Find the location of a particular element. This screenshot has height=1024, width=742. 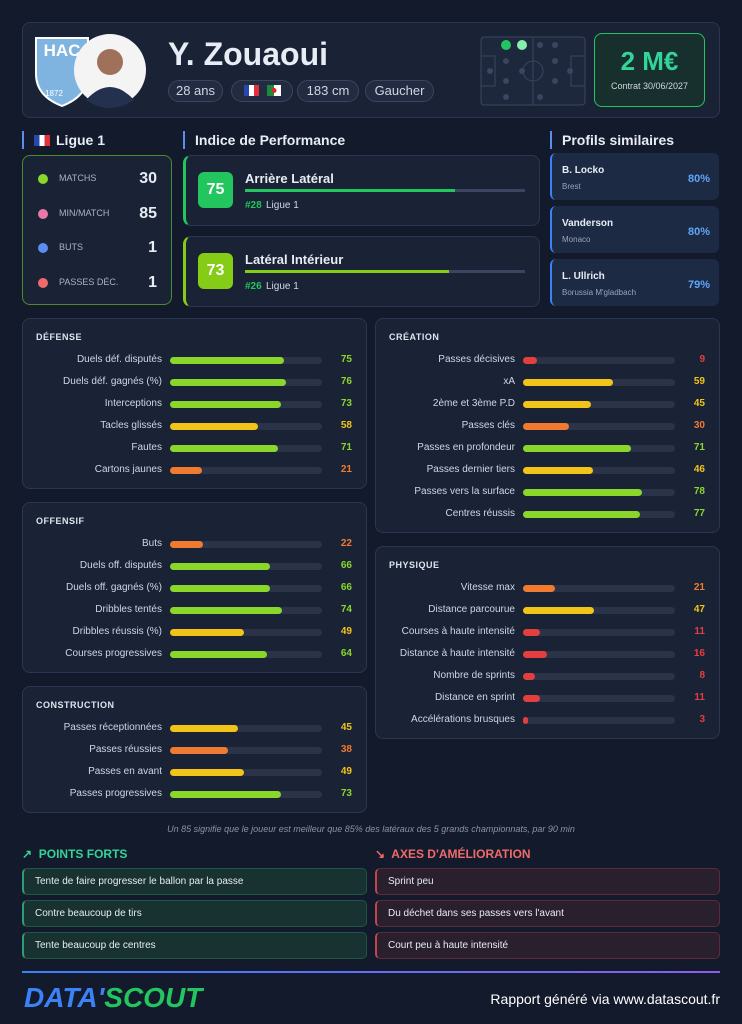

metric-value: 64 is located at coordinates (346, 653).